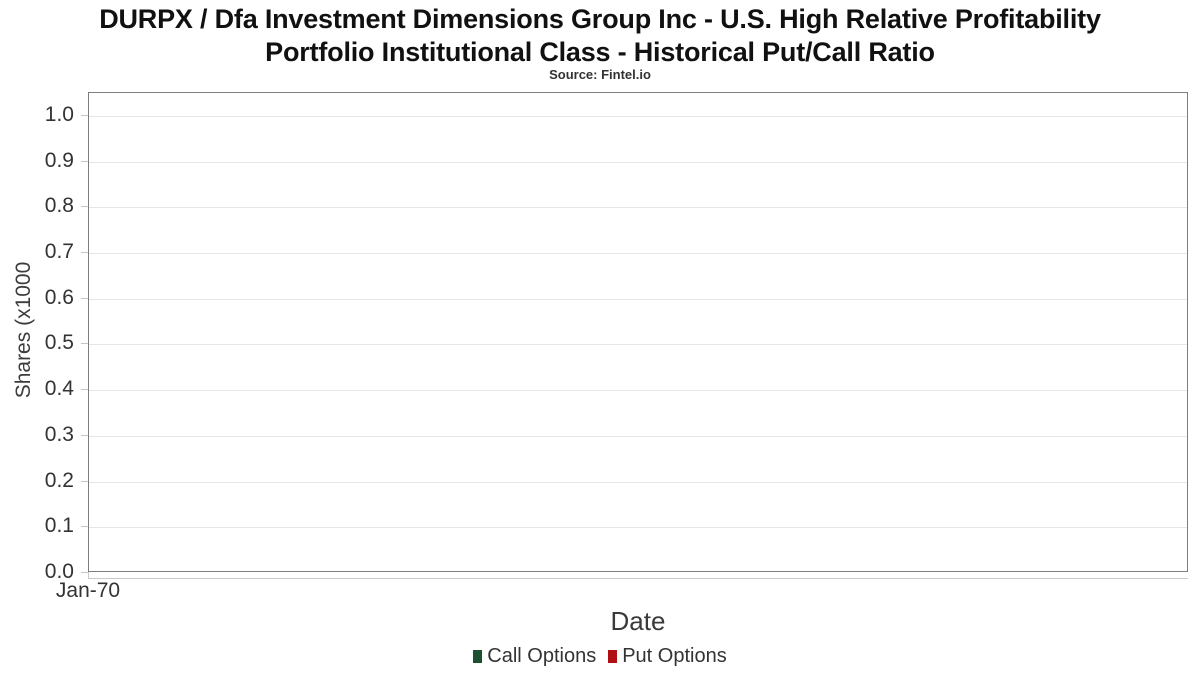  What do you see at coordinates (613, 656) in the screenshot?
I see `put-options-marker-icon` at bounding box center [613, 656].